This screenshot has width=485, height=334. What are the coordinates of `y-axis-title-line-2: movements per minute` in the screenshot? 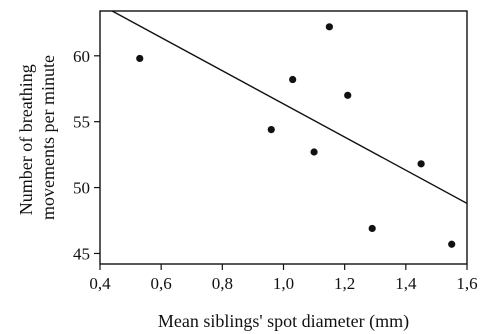 It's located at (48, 137).